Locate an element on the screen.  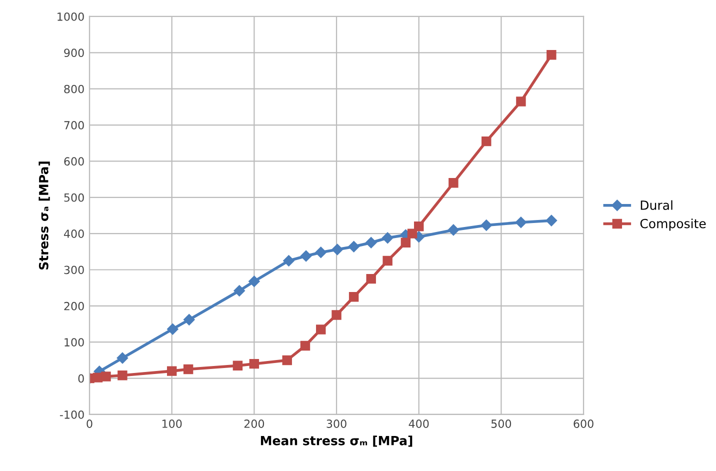
y-tick-label: 700 is located at coordinates (74, 125).